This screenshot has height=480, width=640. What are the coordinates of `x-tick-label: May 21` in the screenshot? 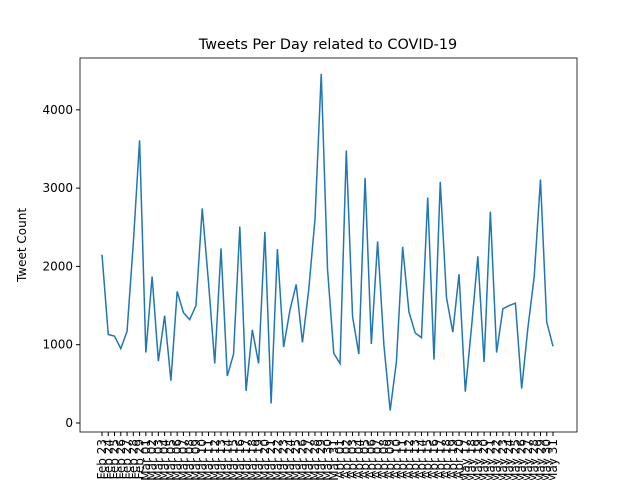 It's located at (490, 459).